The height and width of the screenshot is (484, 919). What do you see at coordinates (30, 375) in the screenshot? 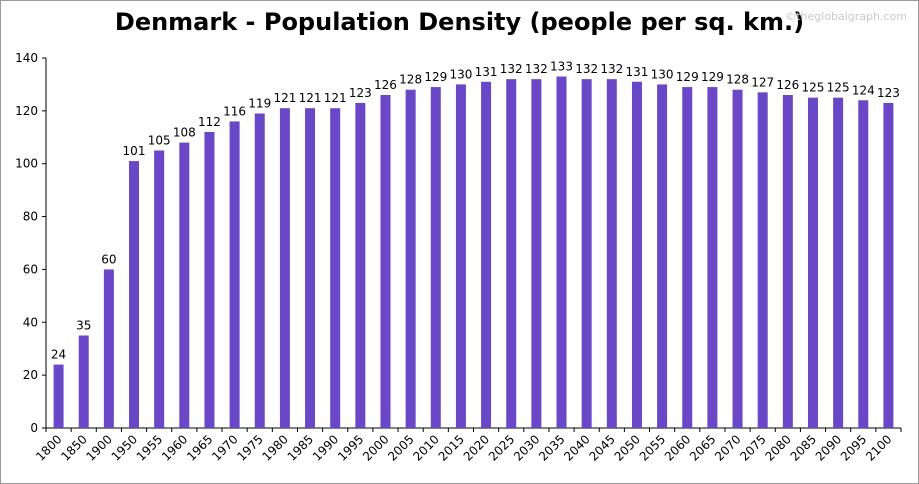
I see `y-tick-label: 20` at bounding box center [30, 375].